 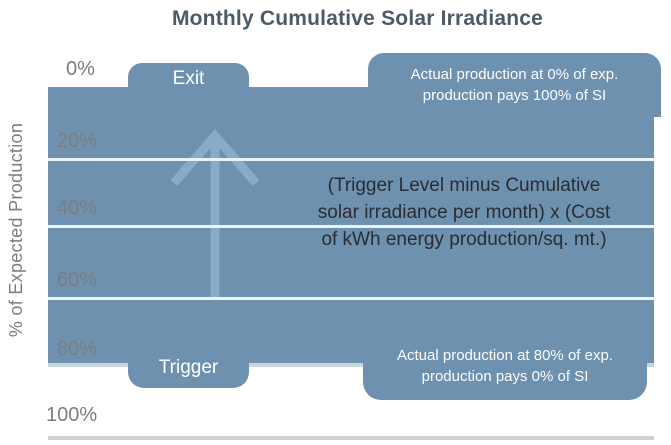 I want to click on y-tick-40: 40%, so click(x=77, y=208).